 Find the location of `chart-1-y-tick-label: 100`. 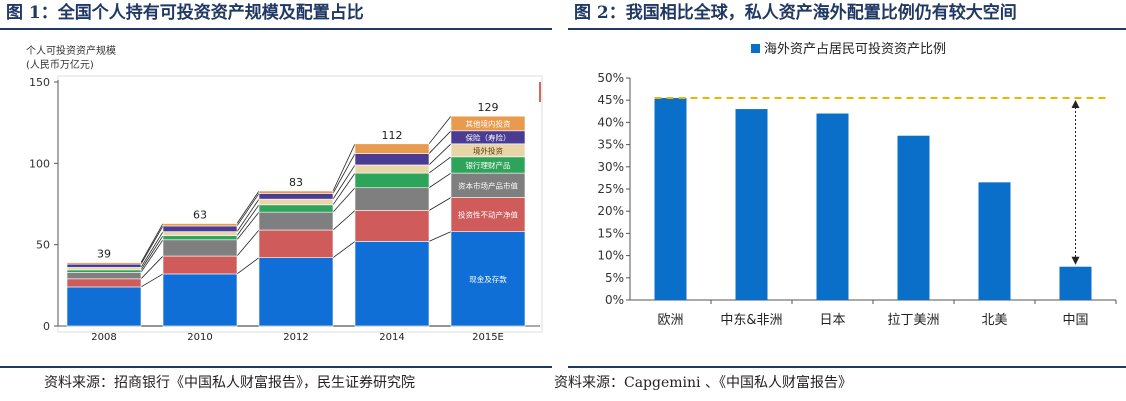

chart-1-y-tick-label: 100 is located at coordinates (39, 163).